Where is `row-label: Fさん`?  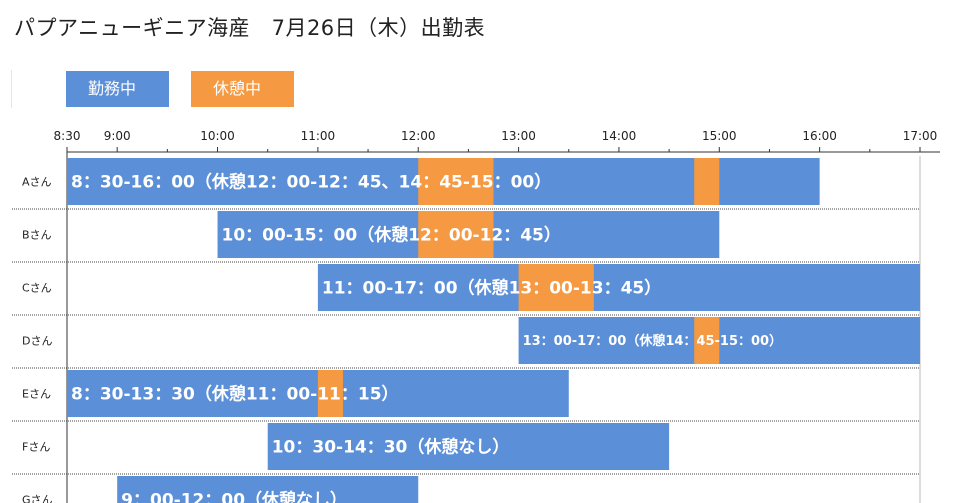 row-label: Fさん is located at coordinates (36, 447).